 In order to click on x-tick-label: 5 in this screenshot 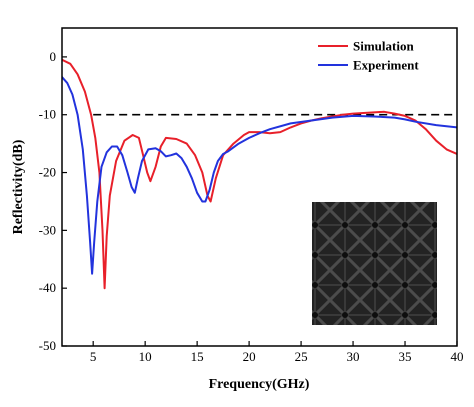, I will do `click(93, 356)`.